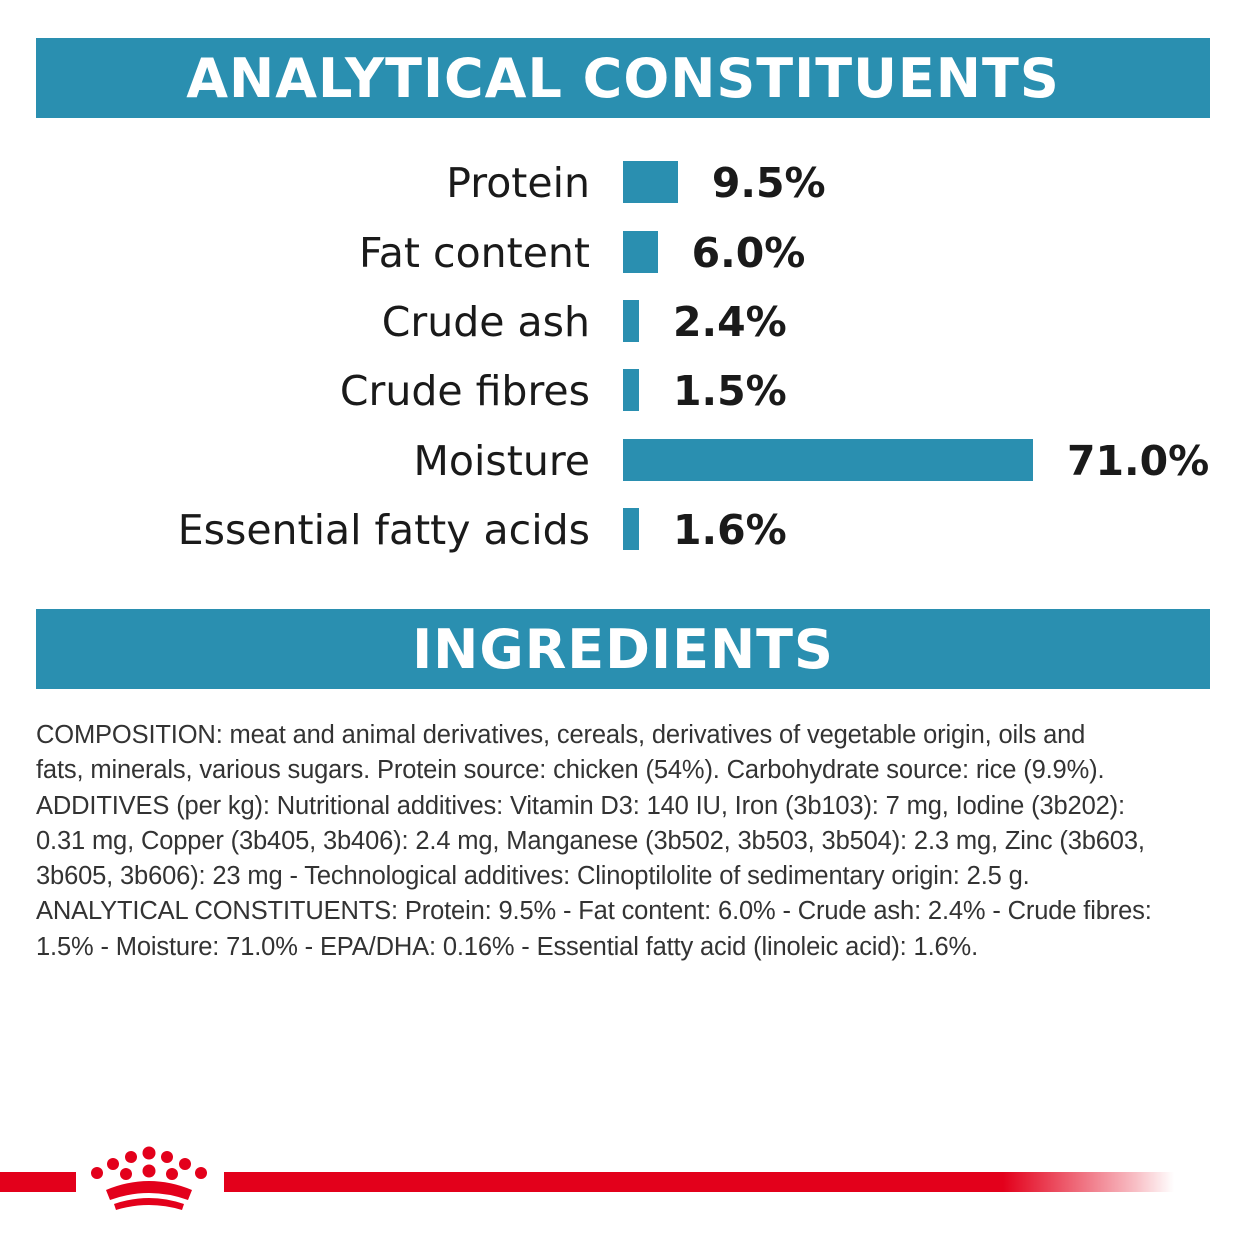  Describe the element at coordinates (699, 1182) in the screenshot. I see `footer-brand-line-right` at that location.